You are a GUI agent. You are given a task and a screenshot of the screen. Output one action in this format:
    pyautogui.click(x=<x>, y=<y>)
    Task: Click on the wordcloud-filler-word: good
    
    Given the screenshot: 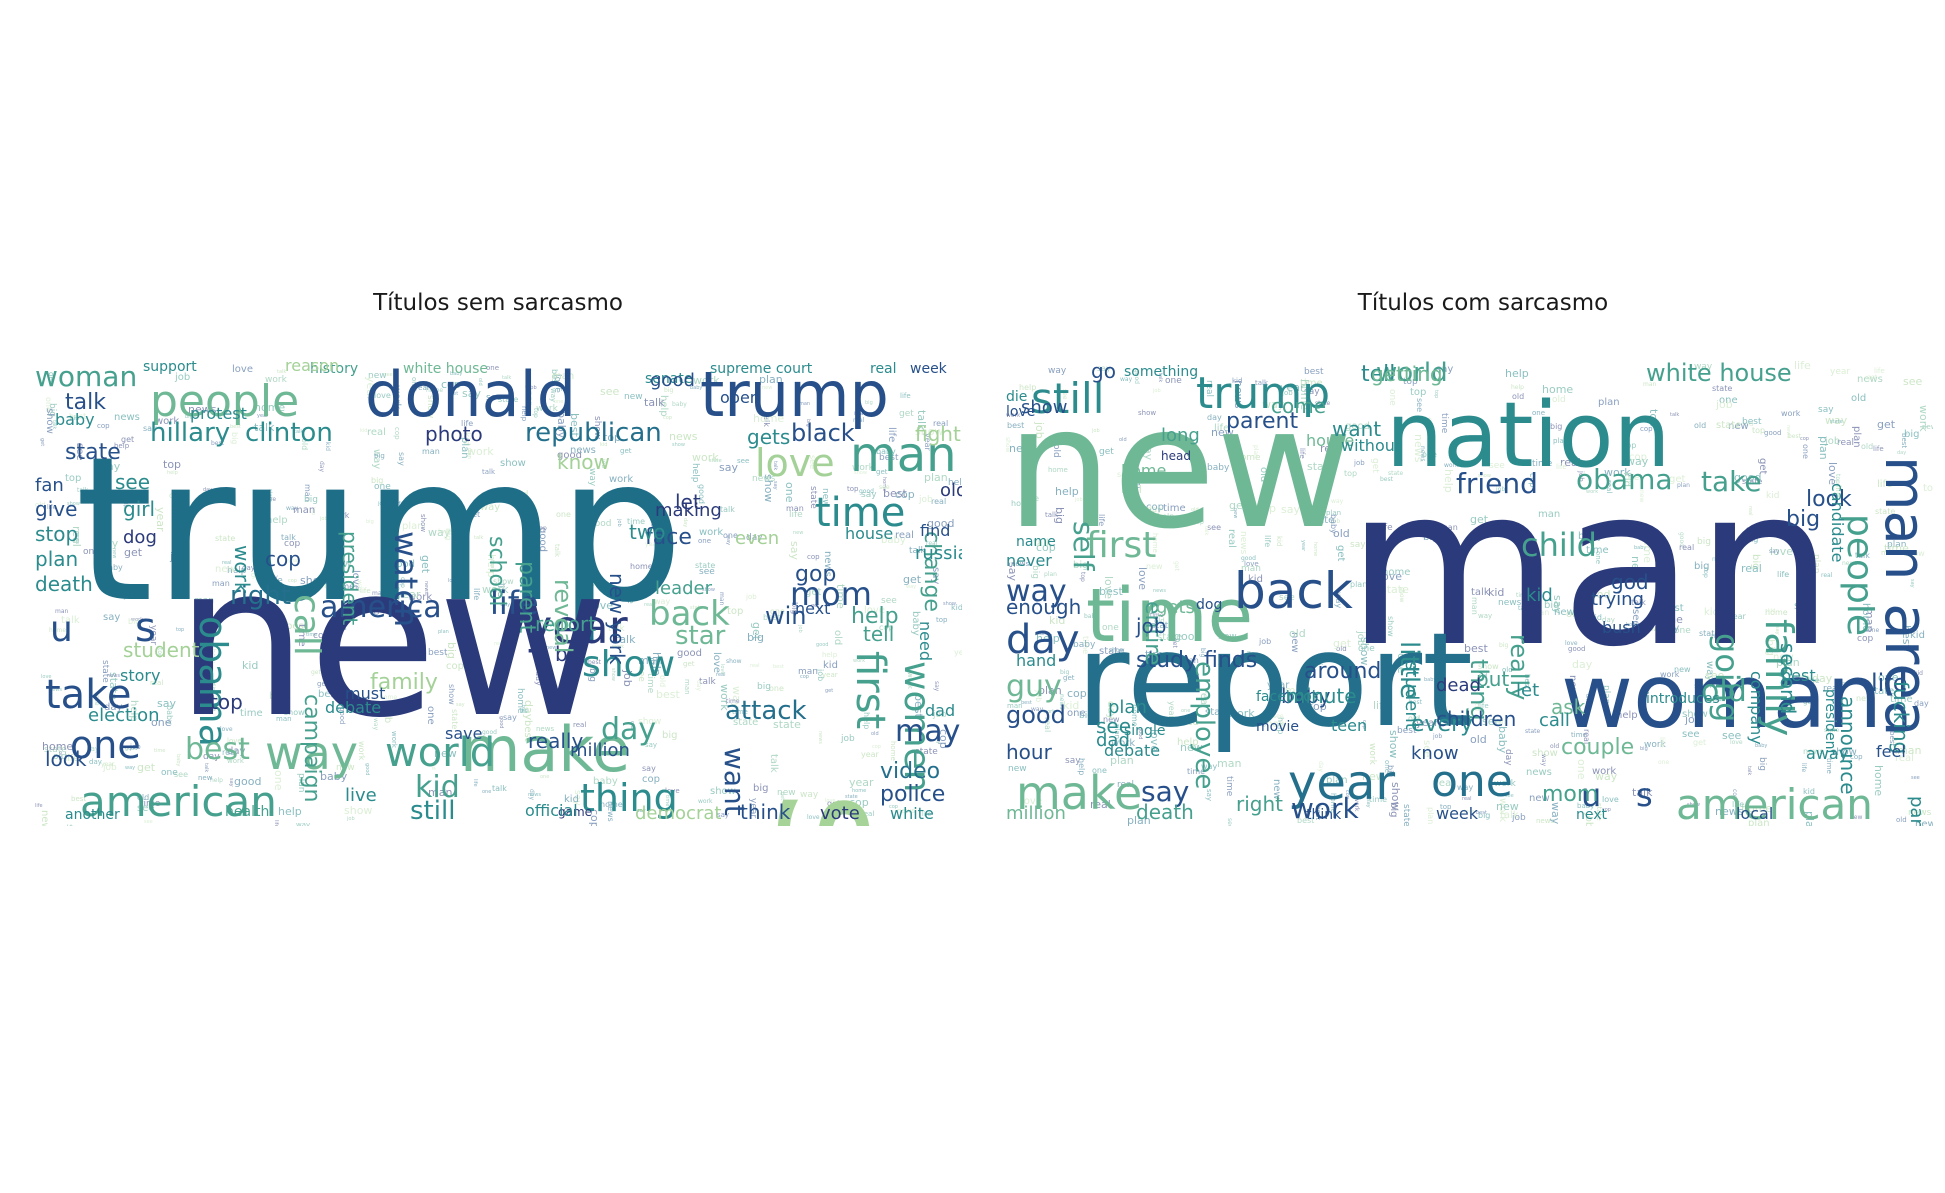 What is the action you would take?
    pyautogui.click(x=402, y=564)
    